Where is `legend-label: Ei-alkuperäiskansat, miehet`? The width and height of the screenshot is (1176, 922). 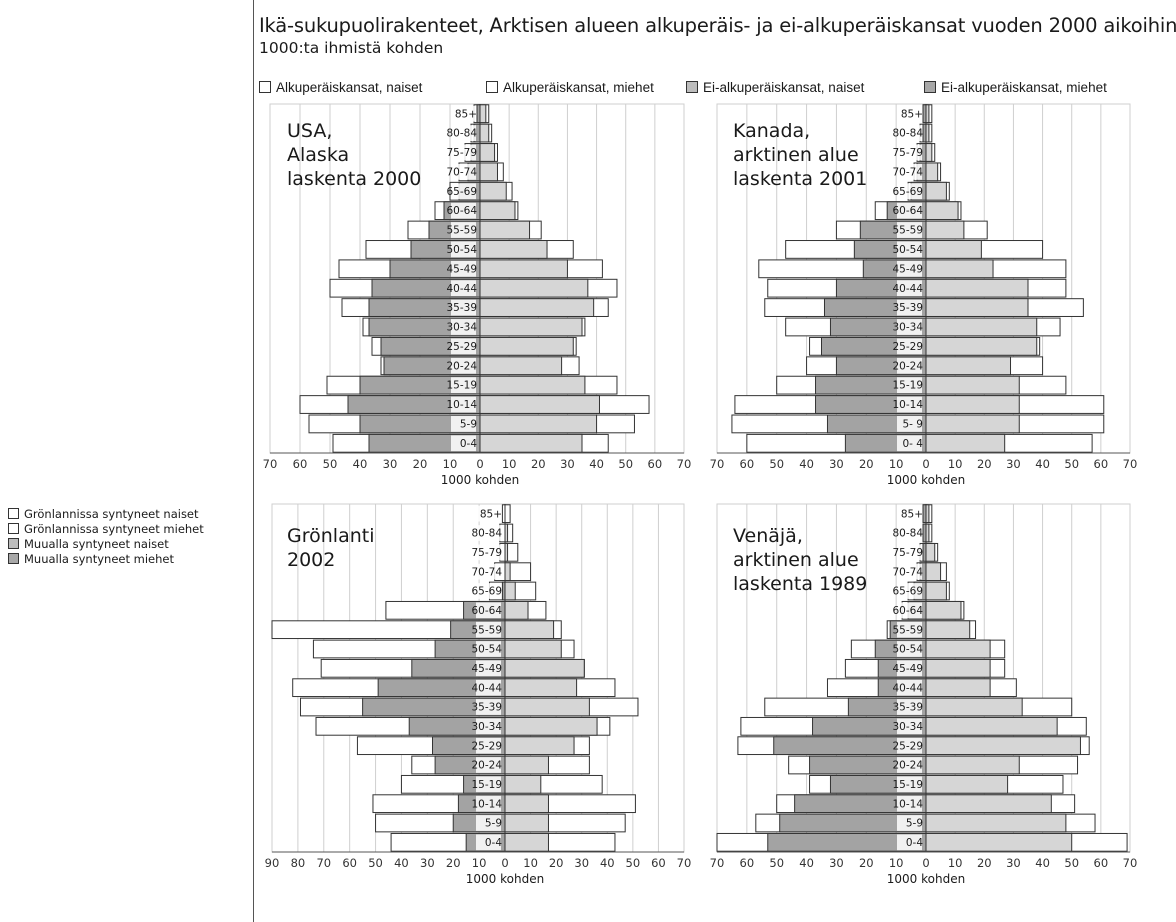
legend-label: Ei-alkuperäiskansat, miehet is located at coordinates (1024, 87).